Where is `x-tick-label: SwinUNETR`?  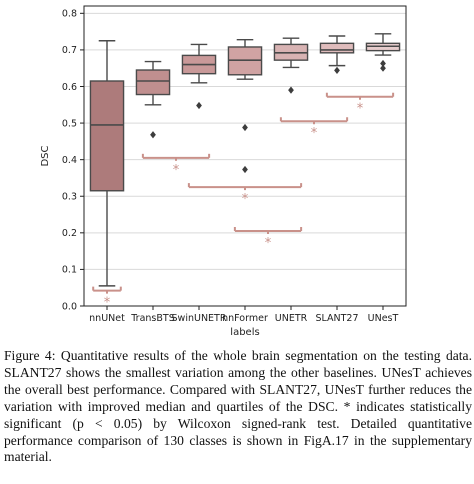 x-tick-label: SwinUNETR is located at coordinates (199, 318).